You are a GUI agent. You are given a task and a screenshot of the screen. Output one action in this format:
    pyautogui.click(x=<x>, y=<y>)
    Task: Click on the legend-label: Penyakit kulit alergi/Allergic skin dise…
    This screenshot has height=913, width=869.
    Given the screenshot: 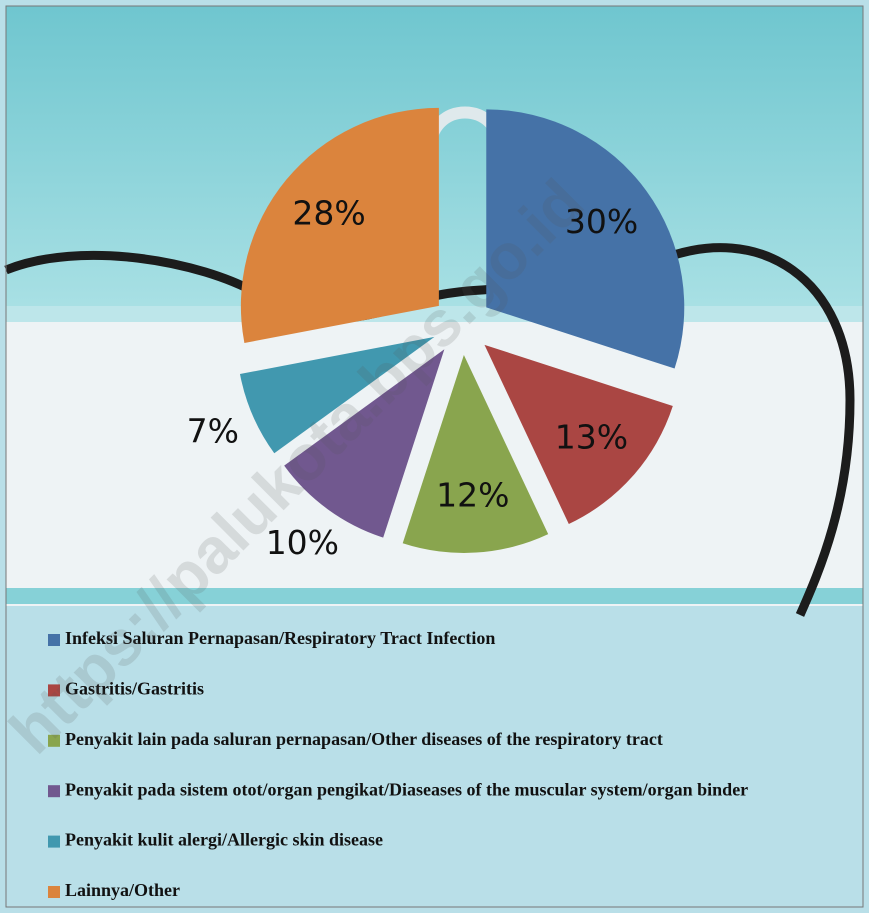 What is the action you would take?
    pyautogui.click(x=224, y=840)
    